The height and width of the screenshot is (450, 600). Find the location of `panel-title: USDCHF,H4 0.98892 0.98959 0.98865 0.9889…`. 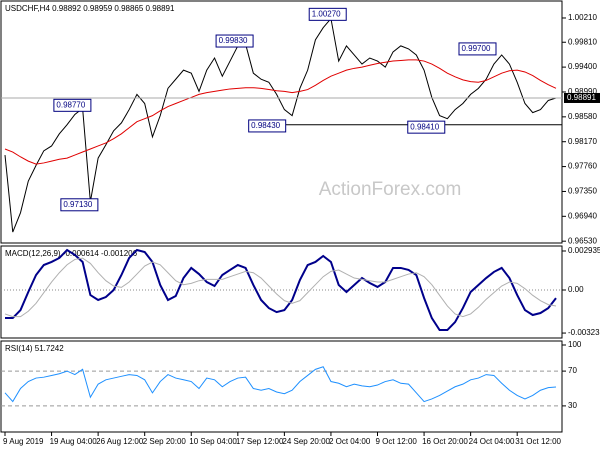

panel-title: USDCHF,H4 0.98892 0.98959 0.98865 0.9889… is located at coordinates (90, 8).